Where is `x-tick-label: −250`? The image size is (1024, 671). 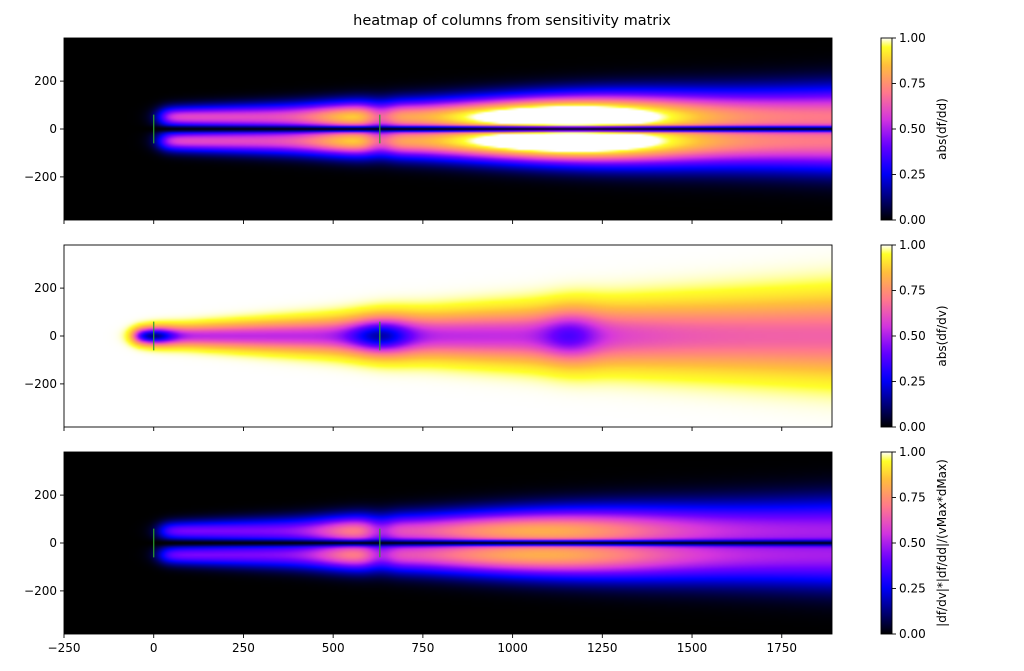
x-tick-label: −250 is located at coordinates (64, 648).